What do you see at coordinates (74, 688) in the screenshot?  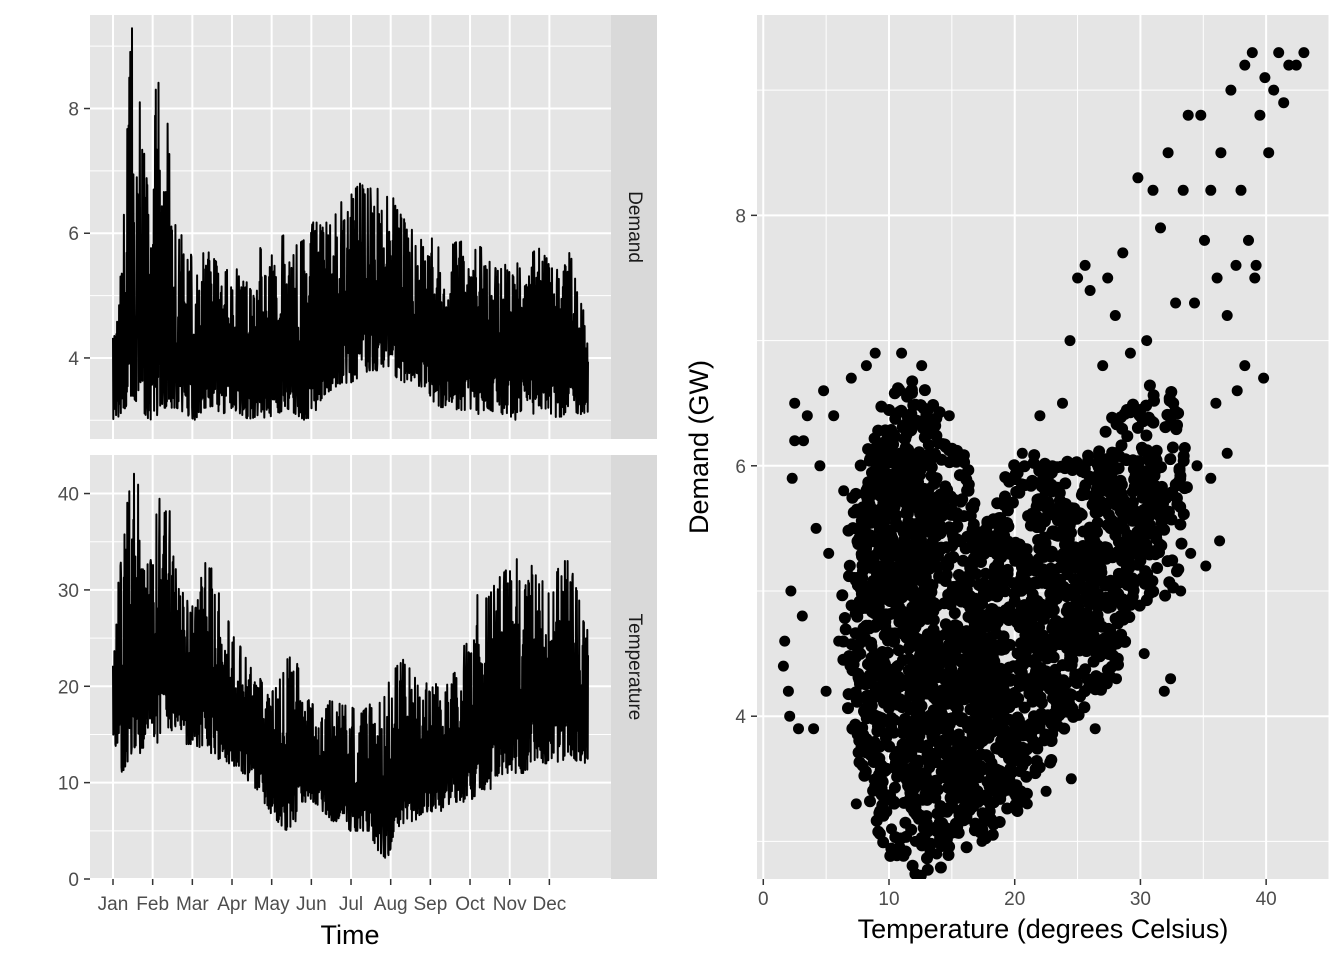 I see `temperature-y-axis: 0 10 20 30 40` at bounding box center [74, 688].